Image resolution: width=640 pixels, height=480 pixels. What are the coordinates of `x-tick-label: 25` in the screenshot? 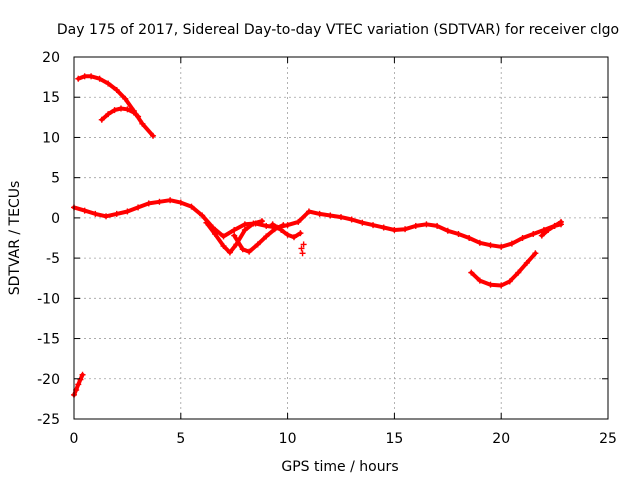 It's located at (608, 439).